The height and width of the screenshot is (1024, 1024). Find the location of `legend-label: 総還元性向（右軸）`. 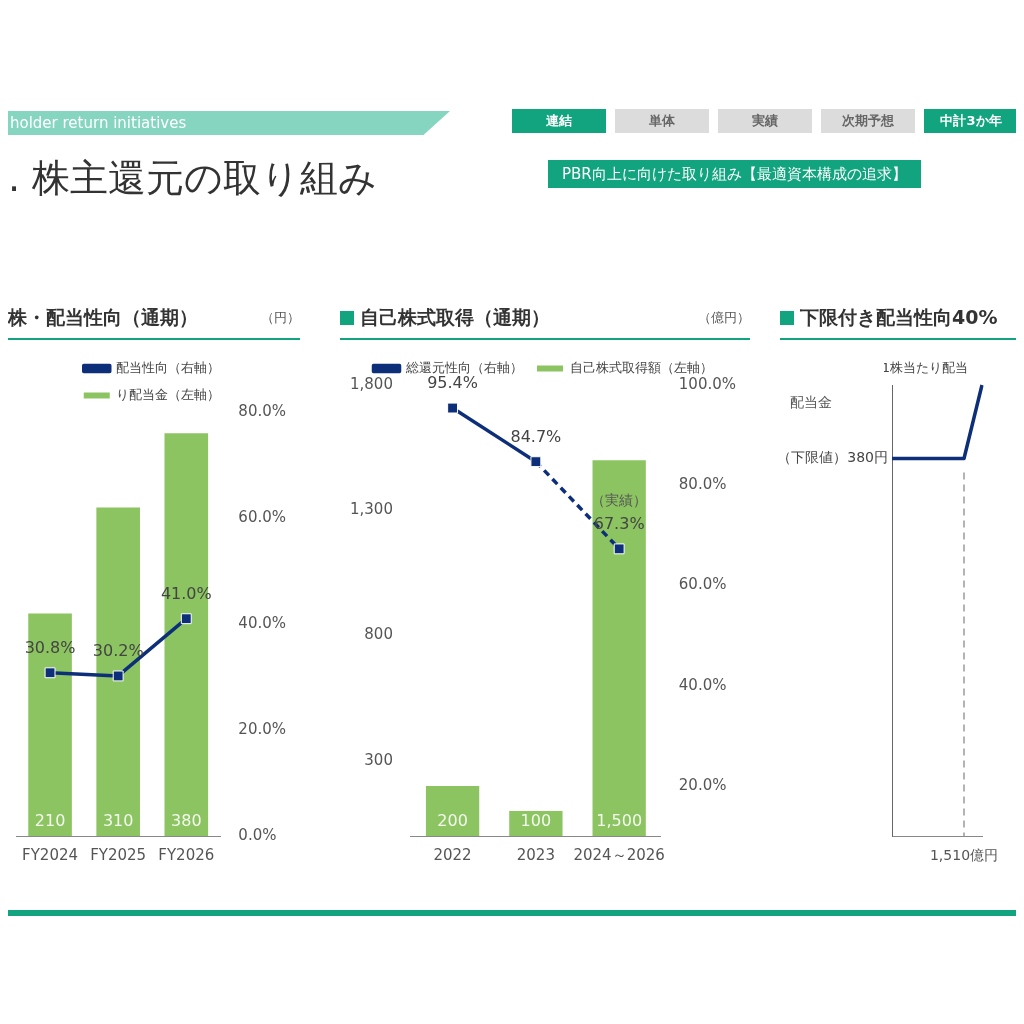

legend-label: 総還元性向（右軸） is located at coordinates (464, 367).